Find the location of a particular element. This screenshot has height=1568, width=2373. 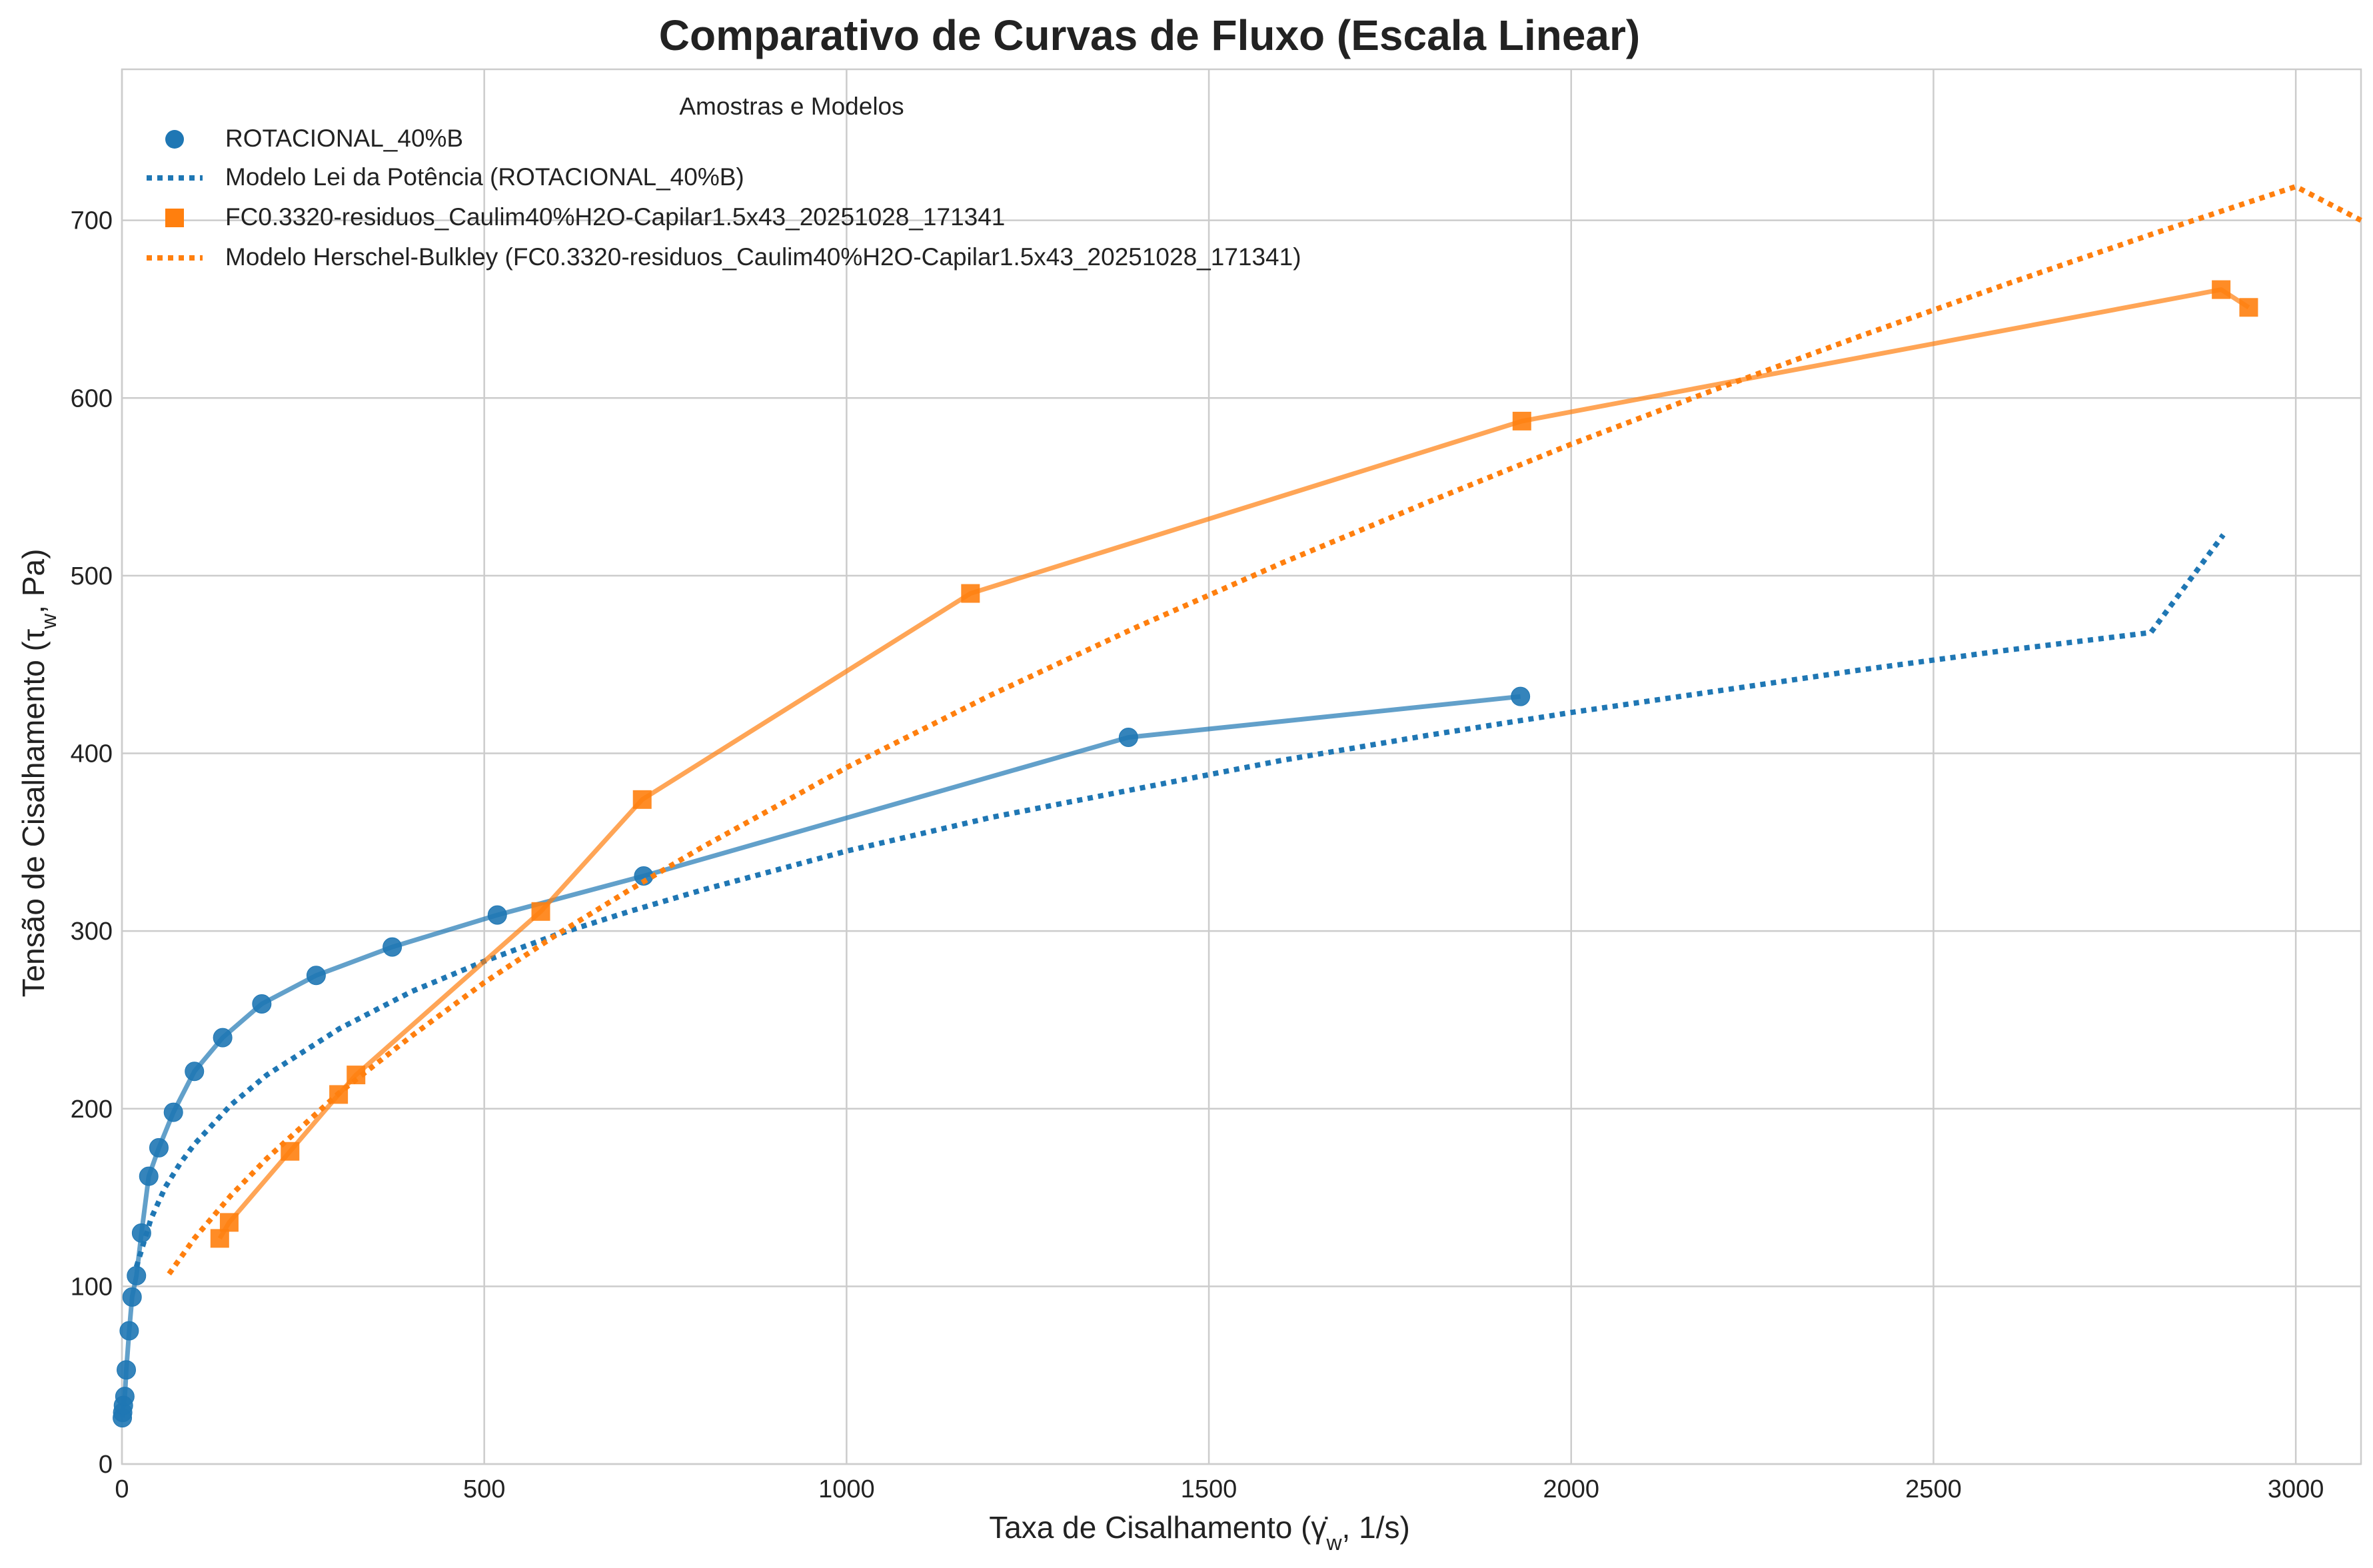

y-tick-label: 100 is located at coordinates (92, 1287).